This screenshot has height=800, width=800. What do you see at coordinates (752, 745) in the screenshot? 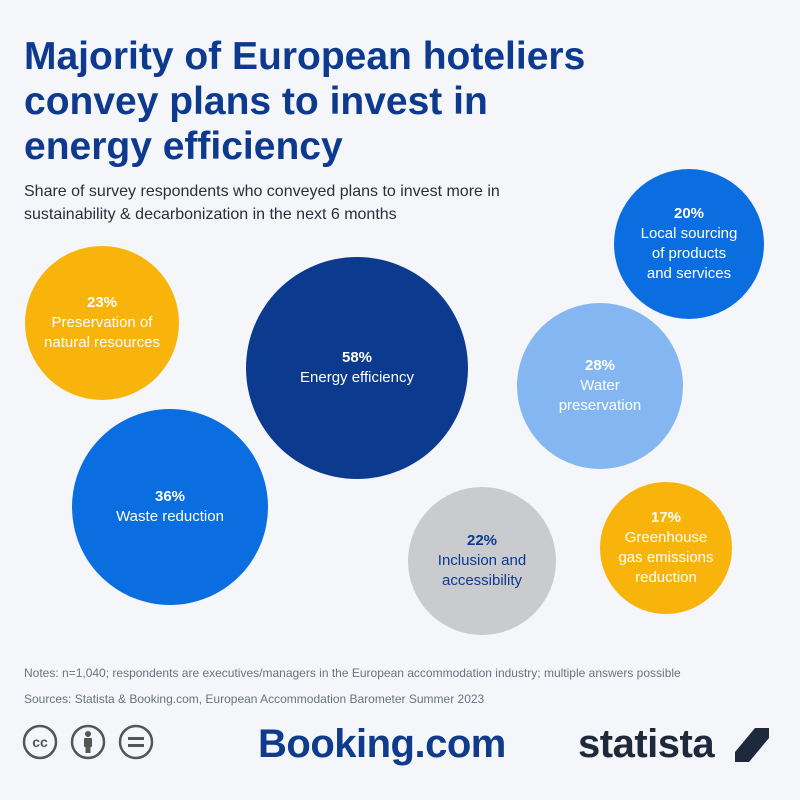
I see `statista-mark-icon` at bounding box center [752, 745].